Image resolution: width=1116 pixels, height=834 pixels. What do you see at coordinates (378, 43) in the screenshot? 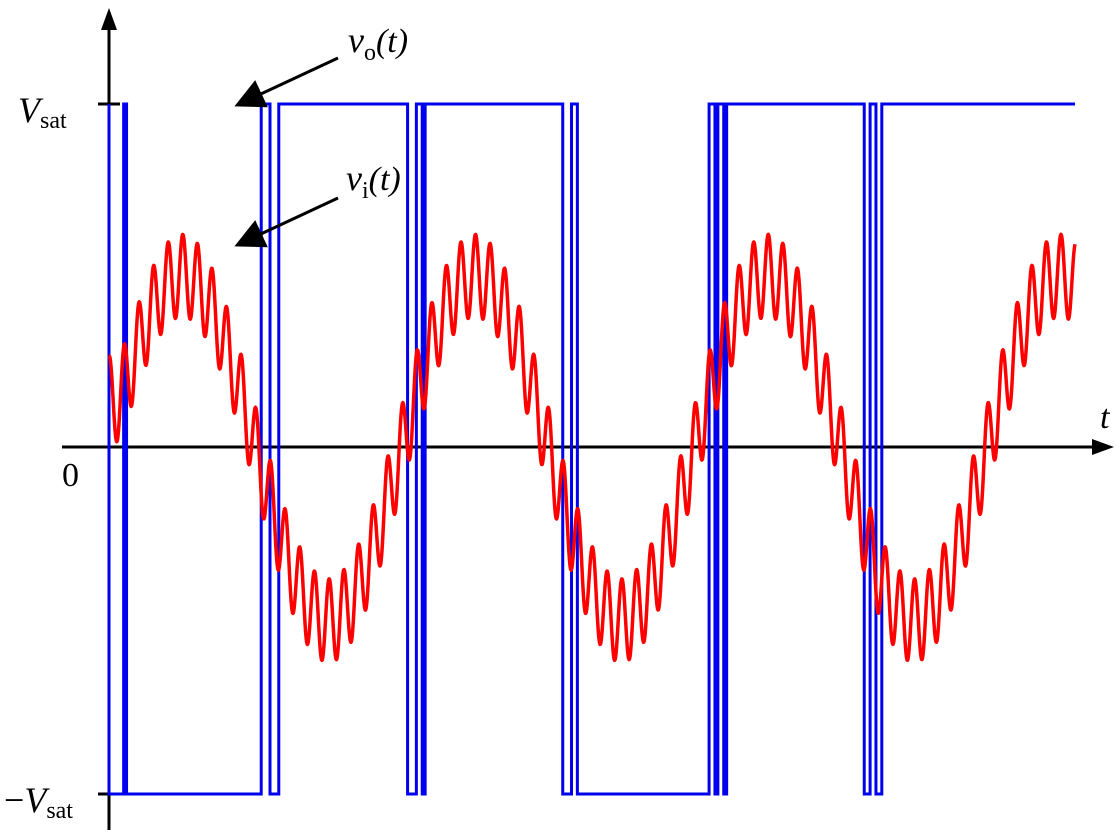
I see `annotation-vo: vo(t)` at bounding box center [378, 43].